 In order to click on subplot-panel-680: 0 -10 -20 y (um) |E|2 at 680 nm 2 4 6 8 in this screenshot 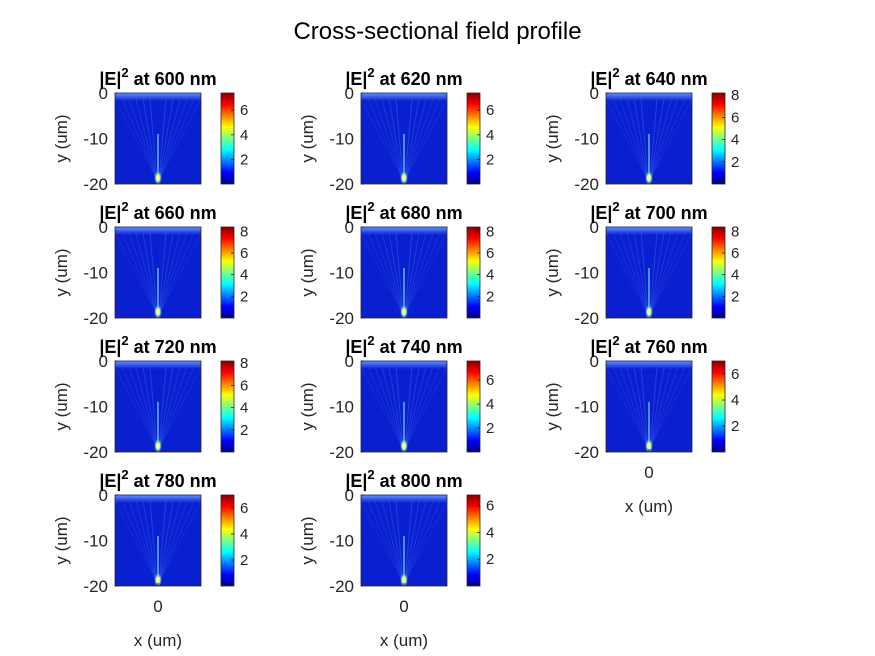, I will do `click(396, 263)`.